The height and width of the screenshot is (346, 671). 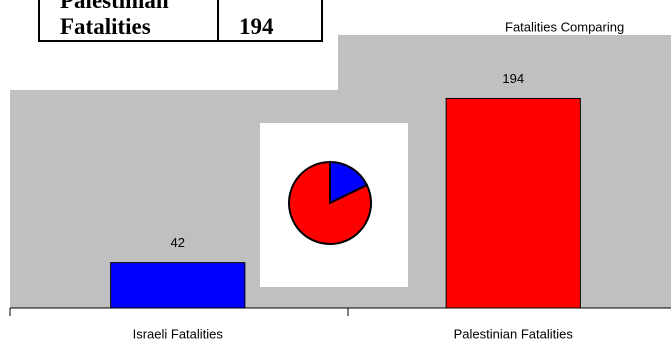 I want to click on table: Palestinian Fatalities 194, so click(x=180, y=21).